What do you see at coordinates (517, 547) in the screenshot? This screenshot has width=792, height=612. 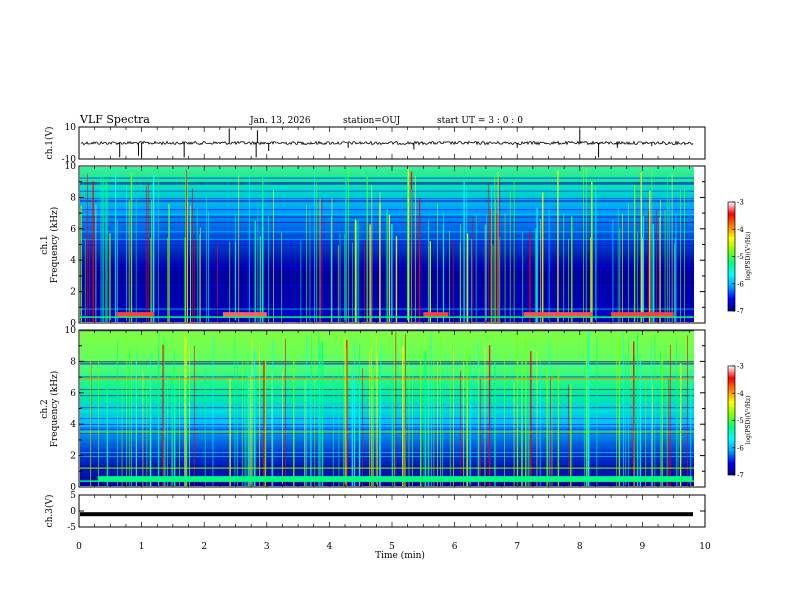 I see `x-tick-label: 7` at bounding box center [517, 547].